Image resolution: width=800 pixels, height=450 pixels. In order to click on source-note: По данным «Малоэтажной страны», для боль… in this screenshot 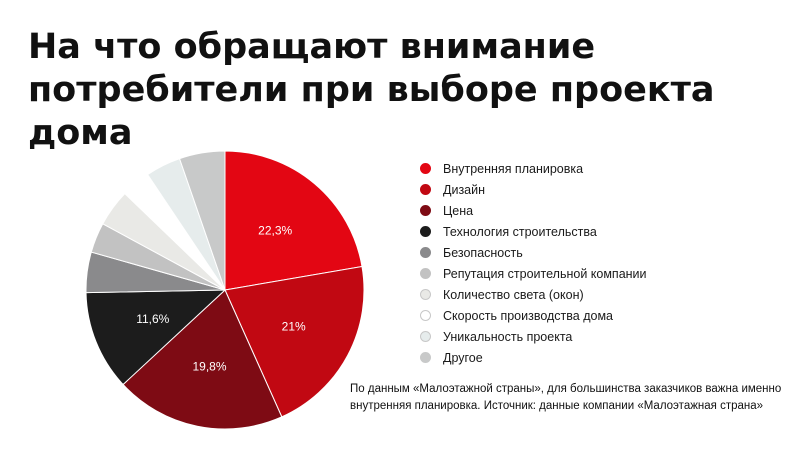, I will do `click(566, 397)`.